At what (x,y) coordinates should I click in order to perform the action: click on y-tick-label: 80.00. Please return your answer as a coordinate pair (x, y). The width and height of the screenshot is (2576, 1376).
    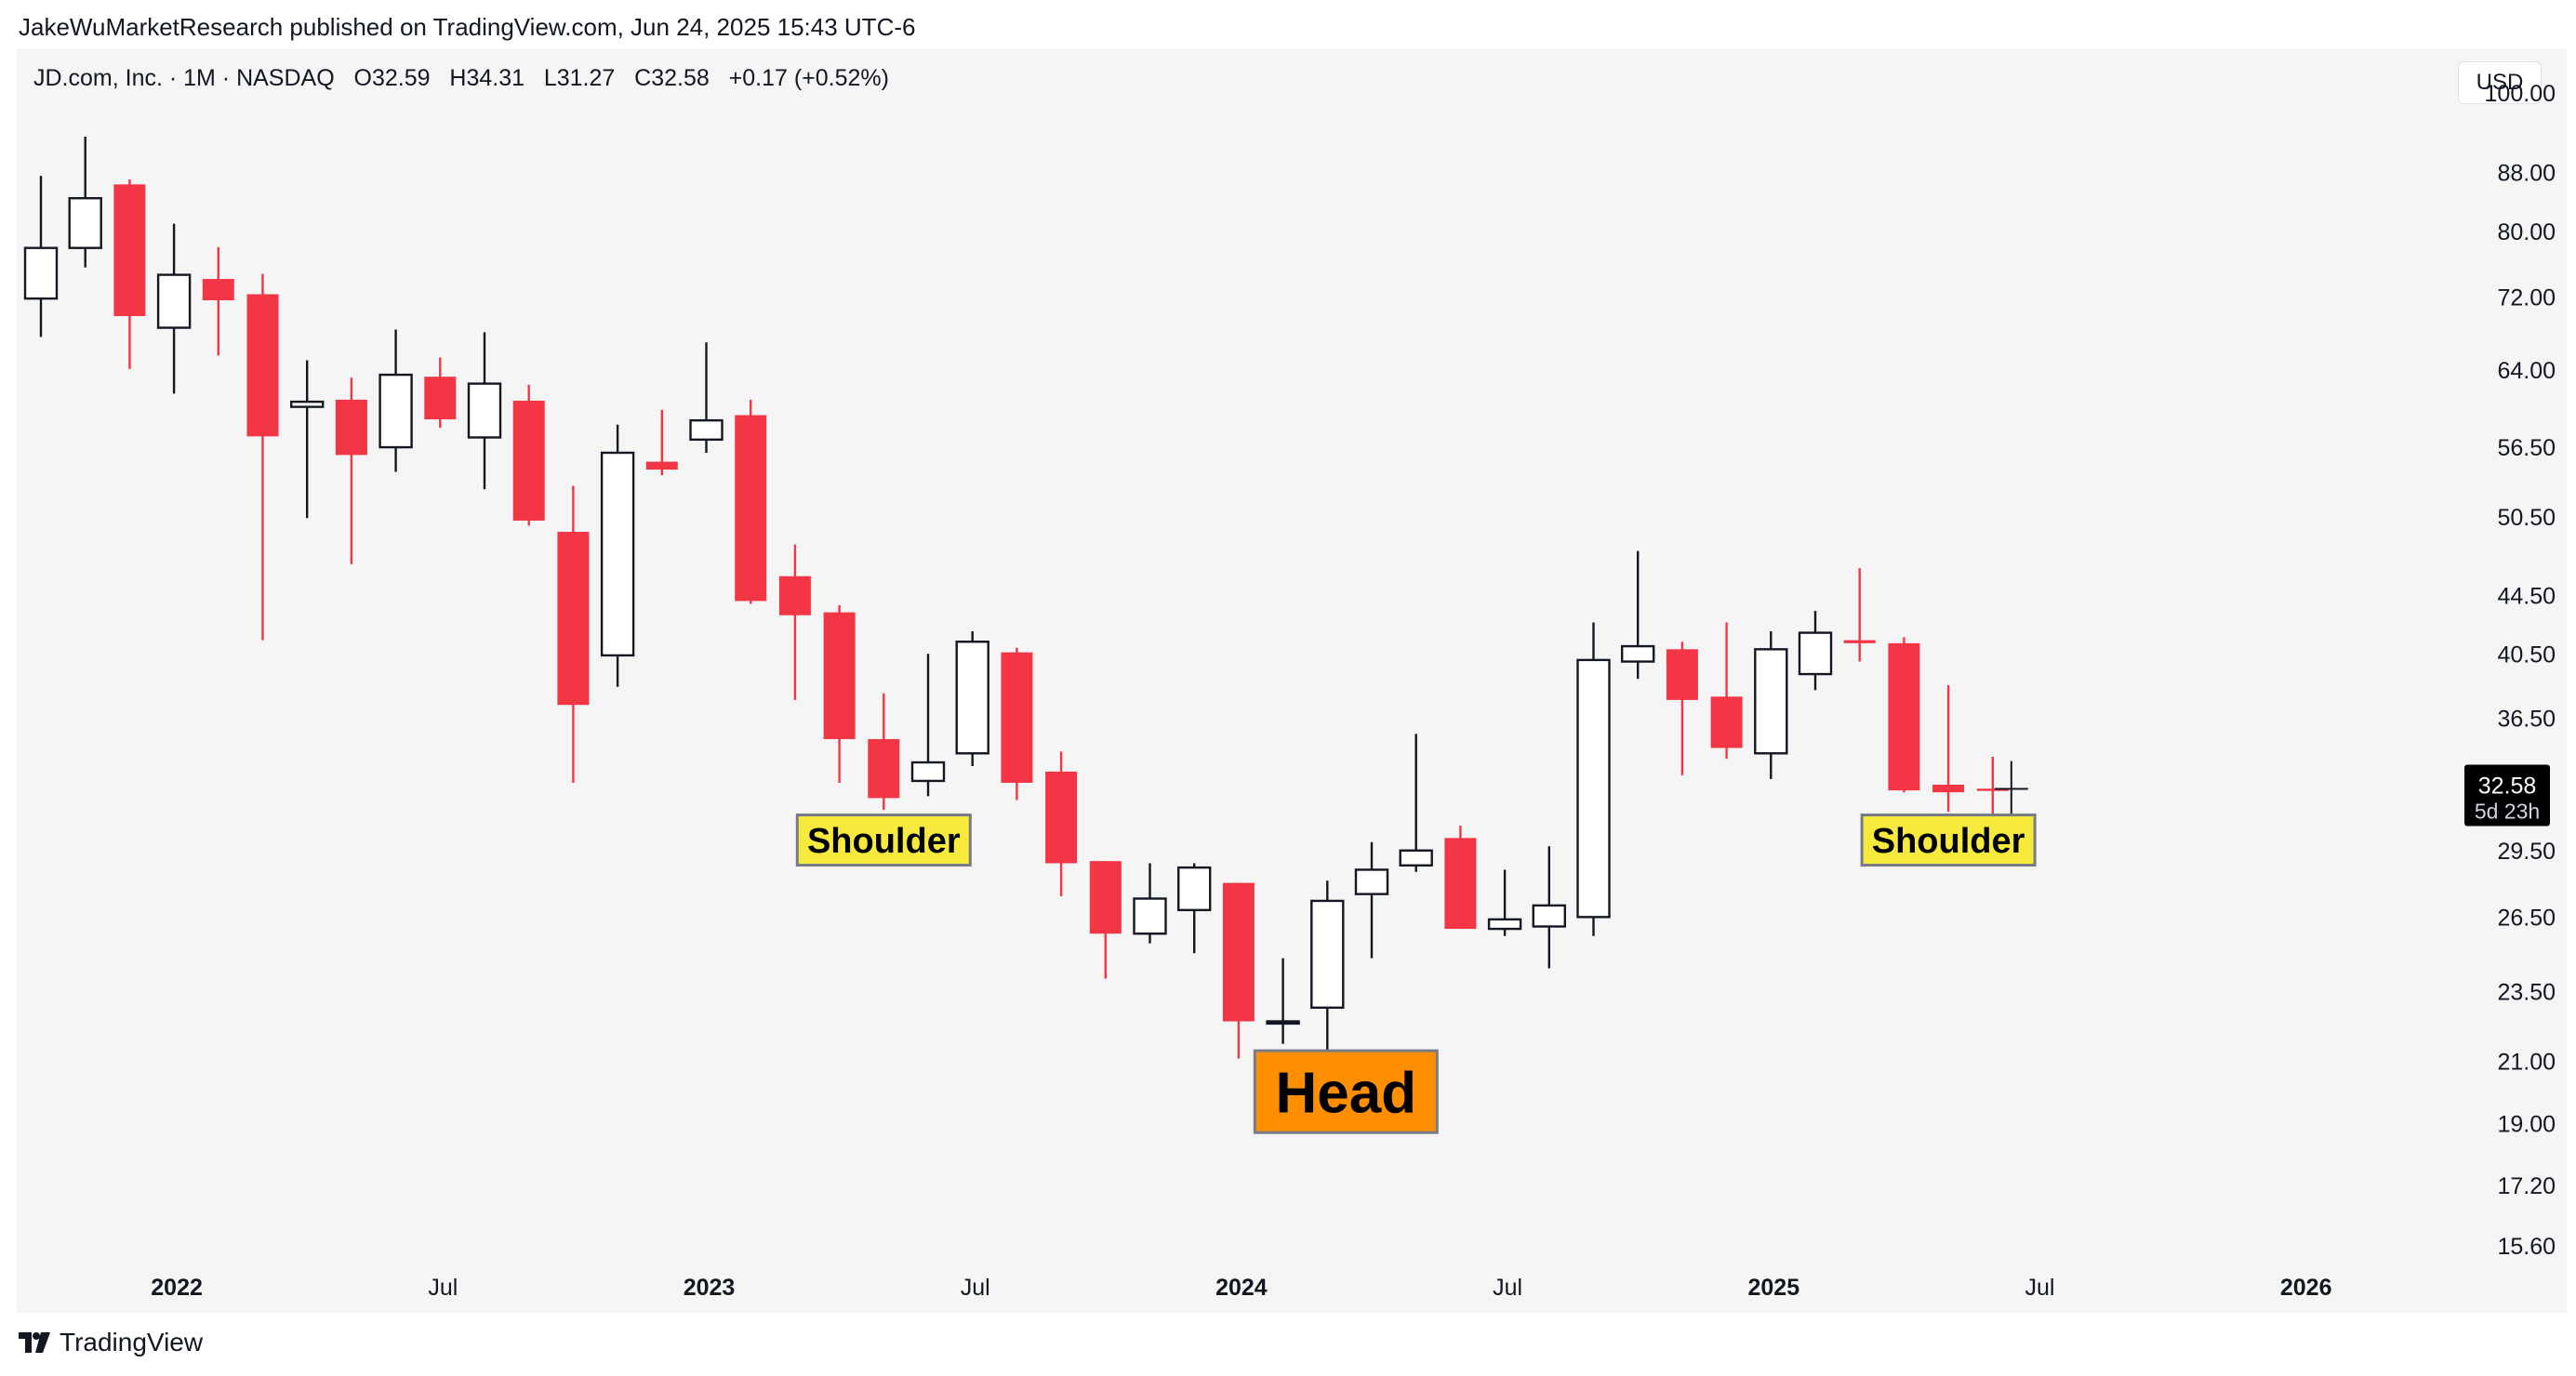
    Looking at the image, I should click on (2526, 232).